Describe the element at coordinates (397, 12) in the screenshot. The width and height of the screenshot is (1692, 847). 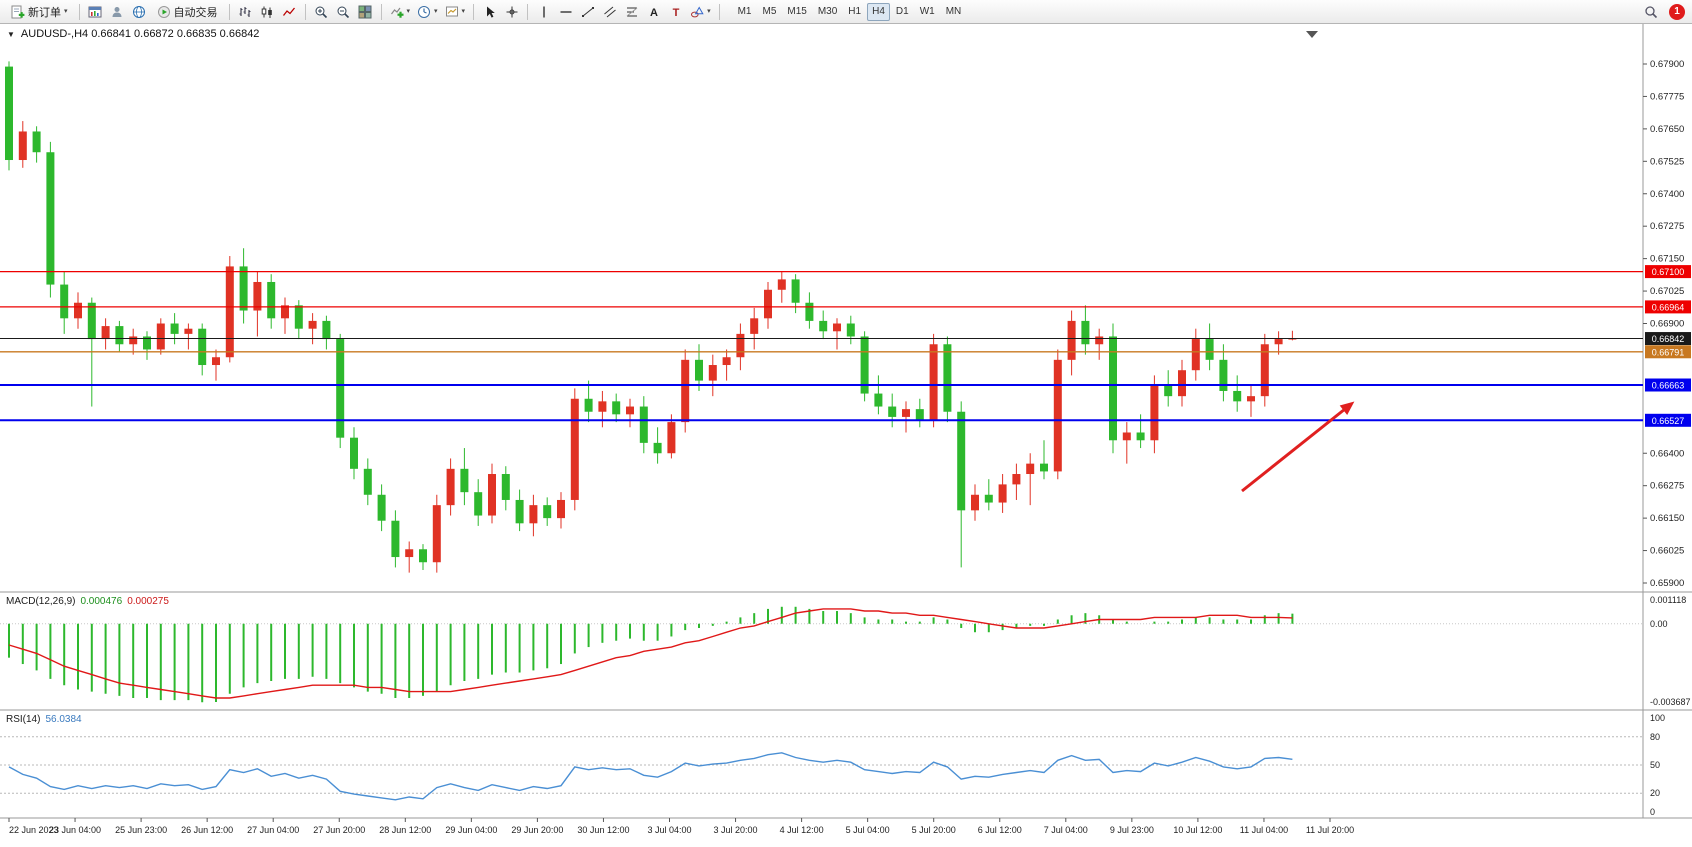
I see `indicators-icon` at that location.